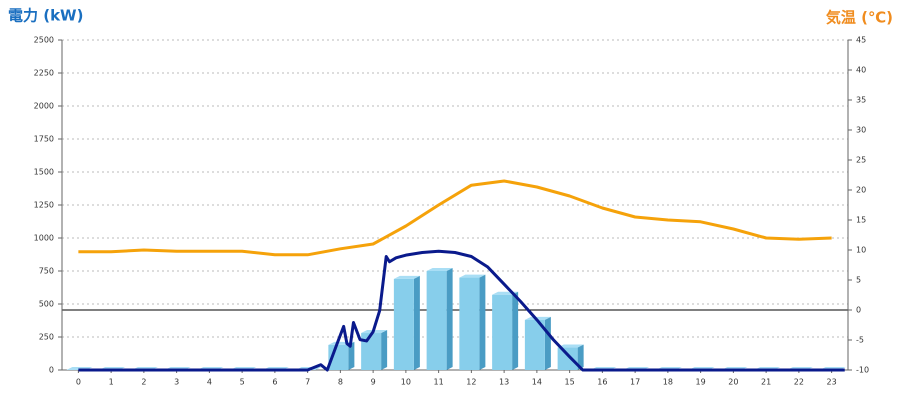 This screenshot has width=900, height=400. What do you see at coordinates (143, 382) in the screenshot?
I see `x-tick-label: 2` at bounding box center [143, 382].